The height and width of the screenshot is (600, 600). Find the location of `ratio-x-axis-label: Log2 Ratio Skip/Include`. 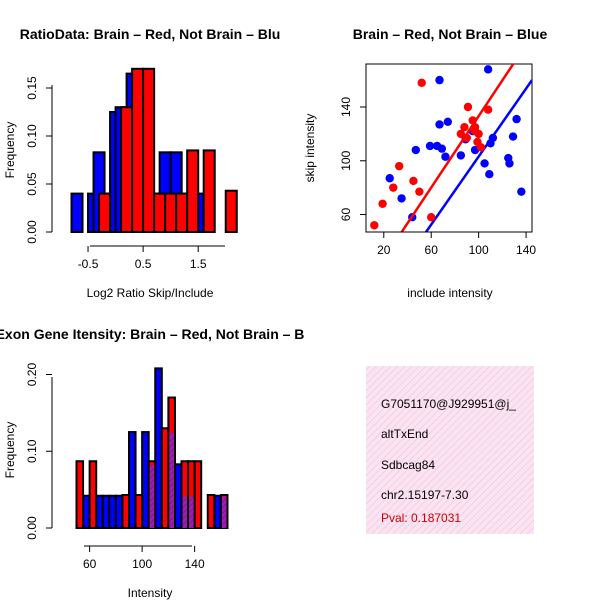

ratio-x-axis-label: Log2 Ratio Skip/Include is located at coordinates (150, 293).